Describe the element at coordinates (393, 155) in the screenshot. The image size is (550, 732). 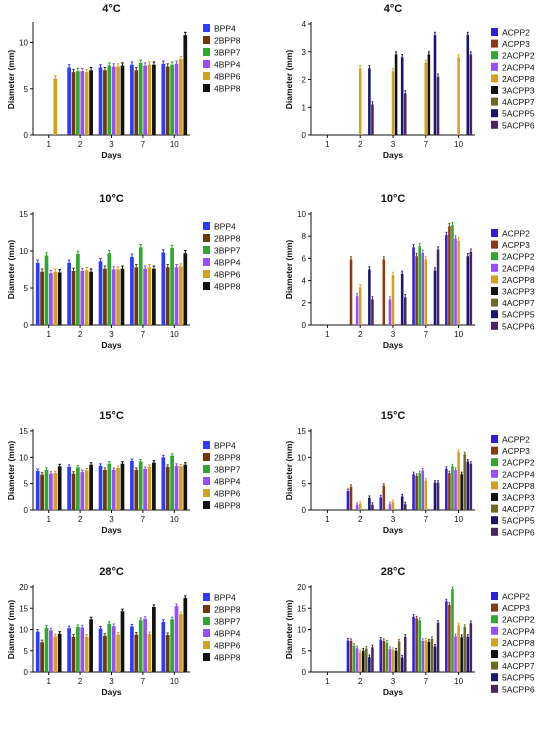
I see `chart1-x-axis-label: Days` at that location.